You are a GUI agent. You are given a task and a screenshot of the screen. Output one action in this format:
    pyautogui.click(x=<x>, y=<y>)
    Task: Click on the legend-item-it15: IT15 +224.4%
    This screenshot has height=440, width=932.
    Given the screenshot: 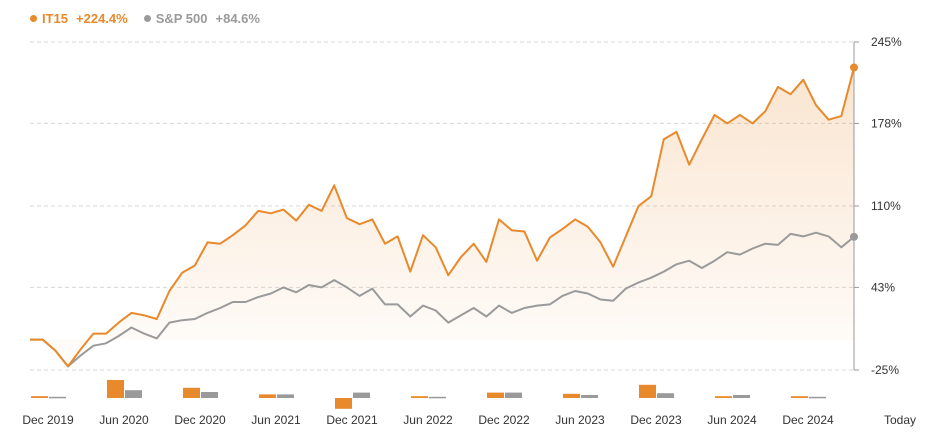 What is the action you would take?
    pyautogui.click(x=79, y=18)
    